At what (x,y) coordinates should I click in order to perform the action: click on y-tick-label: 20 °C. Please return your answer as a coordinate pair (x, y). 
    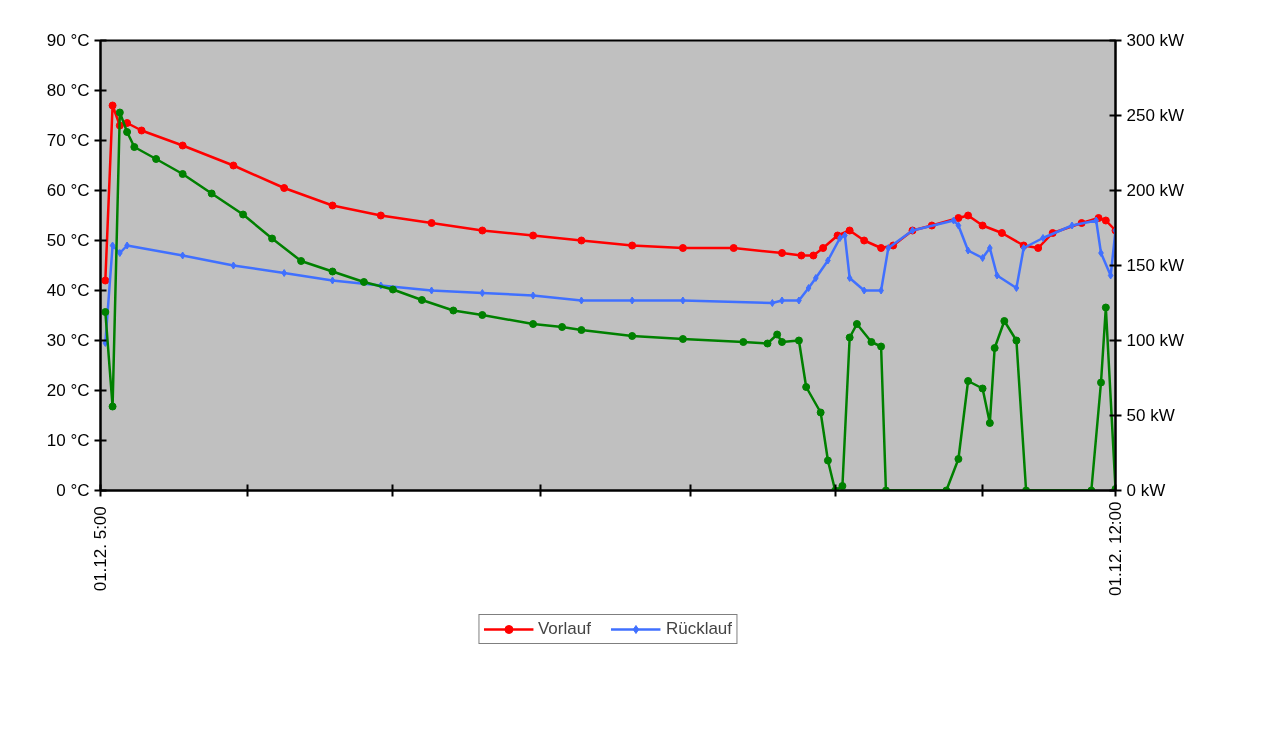
    Looking at the image, I should click on (68, 390).